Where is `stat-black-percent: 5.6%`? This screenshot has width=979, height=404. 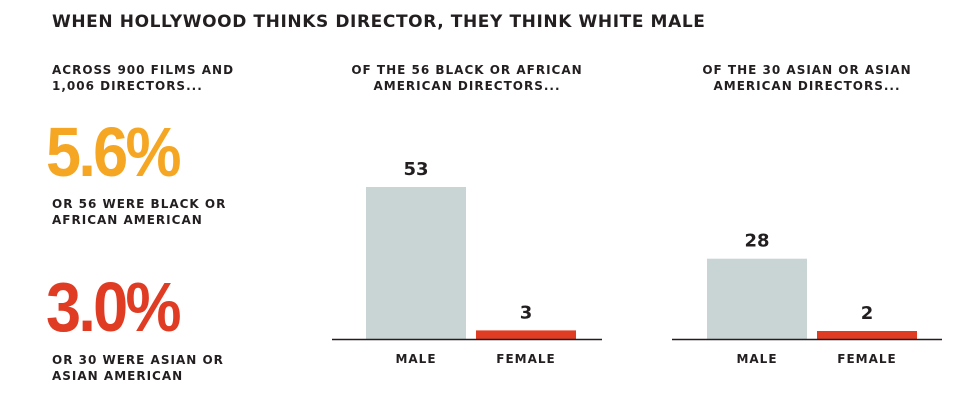
stat-black-percent: 5.6% is located at coordinates (113, 152).